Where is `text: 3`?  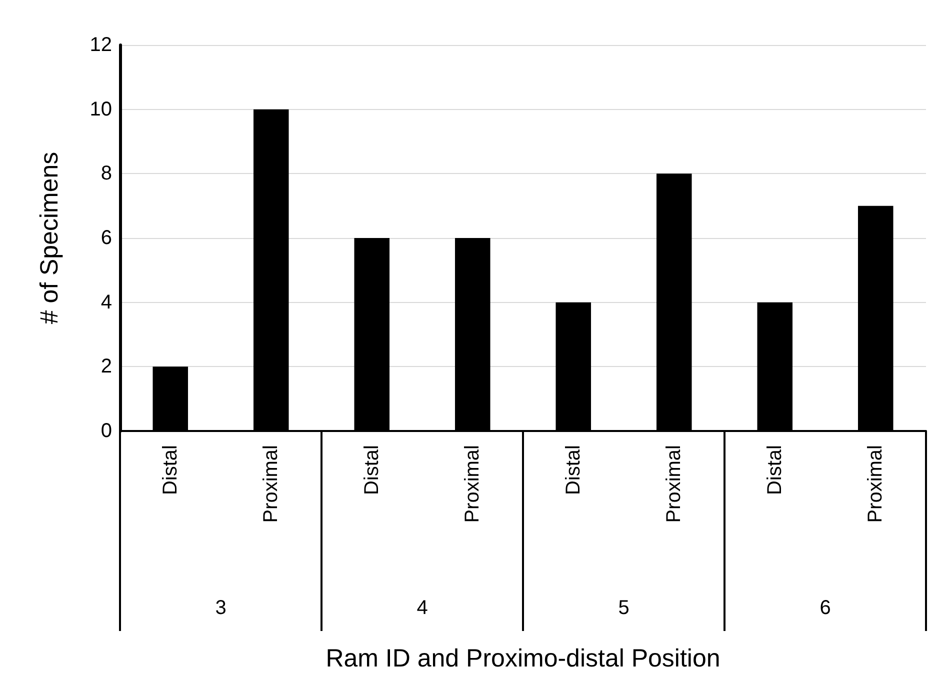 text: 3 is located at coordinates (220, 608).